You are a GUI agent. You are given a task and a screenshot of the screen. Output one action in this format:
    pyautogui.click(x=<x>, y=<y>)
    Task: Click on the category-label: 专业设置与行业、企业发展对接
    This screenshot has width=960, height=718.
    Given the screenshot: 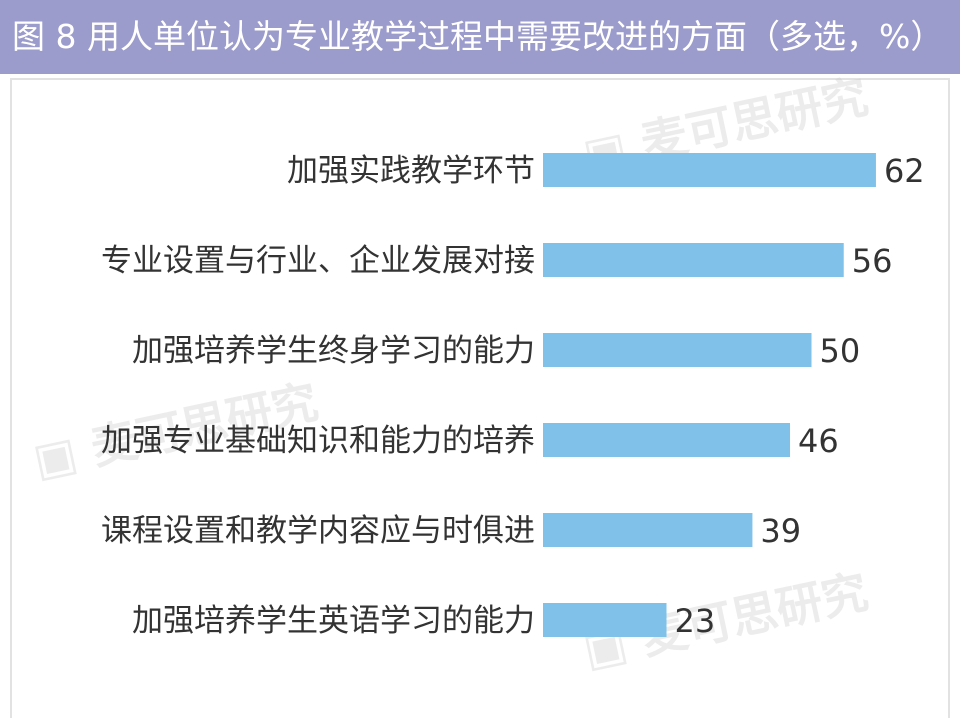 What is the action you would take?
    pyautogui.click(x=318, y=261)
    